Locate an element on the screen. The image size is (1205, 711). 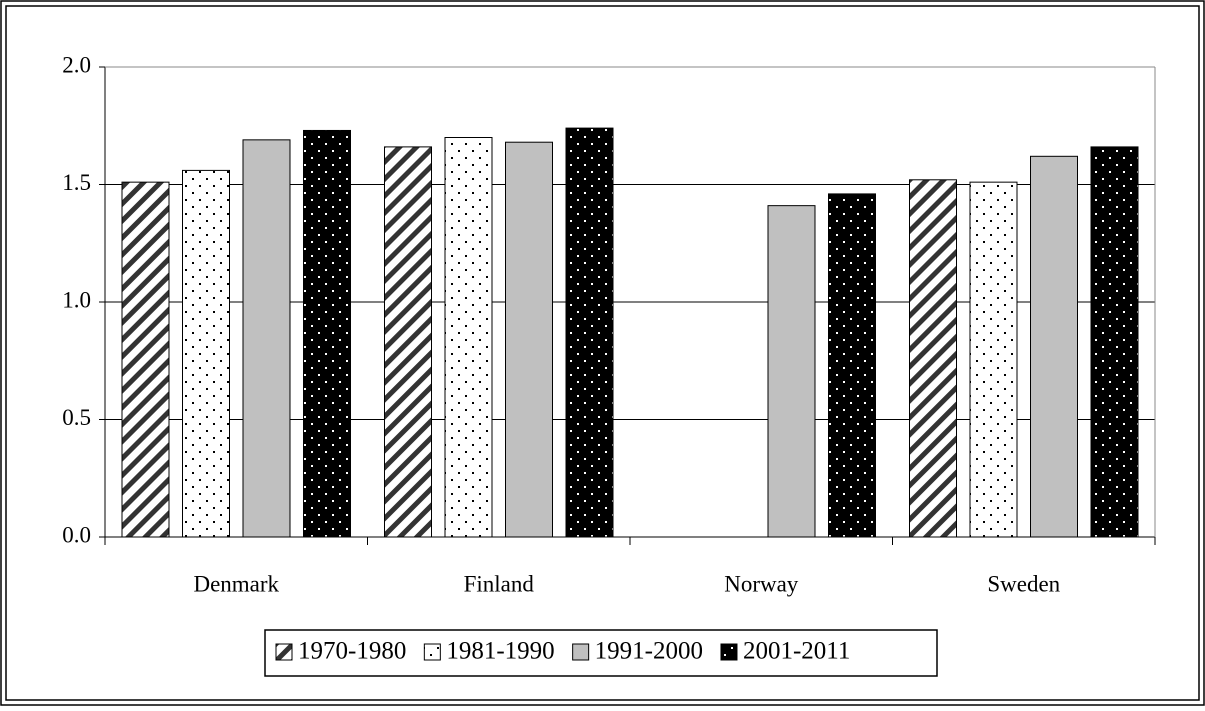
legend-label: 1991-2000 is located at coordinates (649, 651).